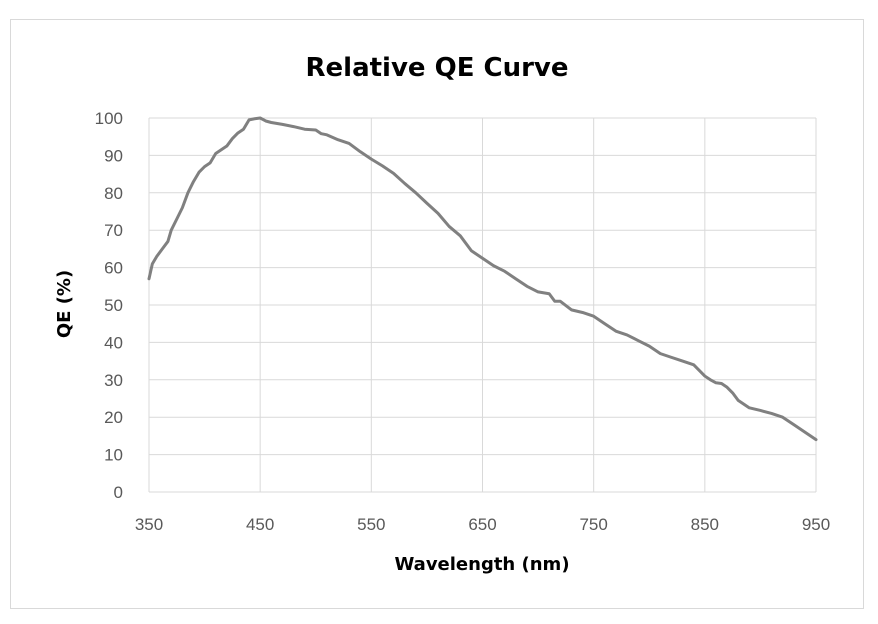 The height and width of the screenshot is (624, 878). What do you see at coordinates (109, 118) in the screenshot?
I see `y-tick-label: 100` at bounding box center [109, 118].